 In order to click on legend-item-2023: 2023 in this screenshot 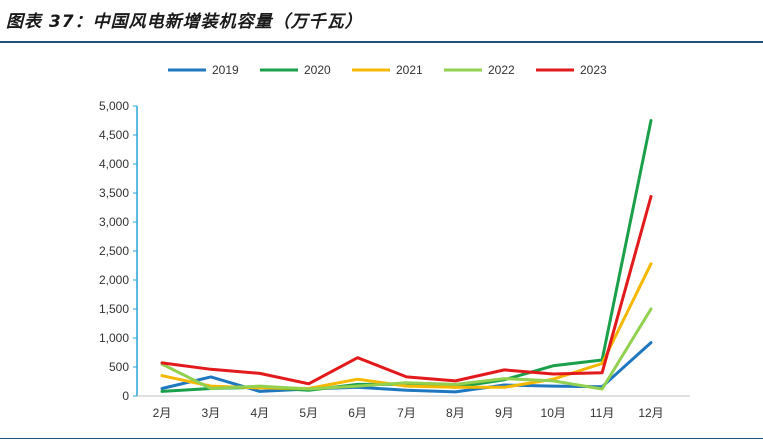, I will do `click(571, 70)`.